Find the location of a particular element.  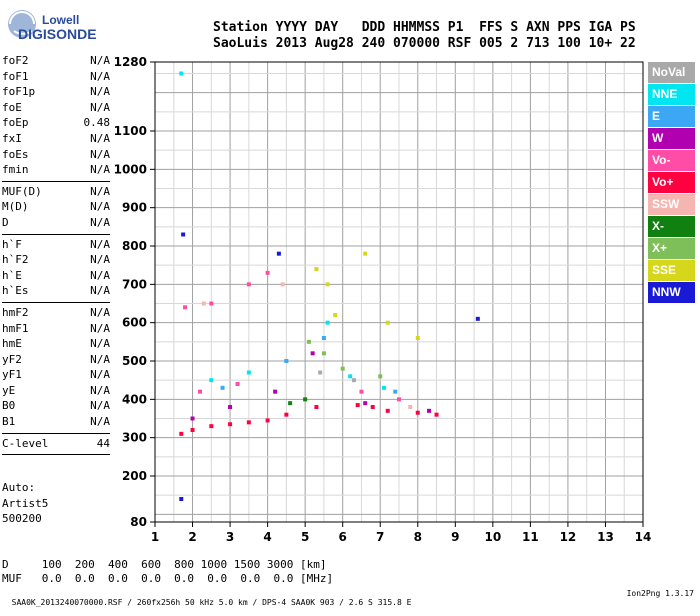

data-point-nnw is located at coordinates (183, 234).